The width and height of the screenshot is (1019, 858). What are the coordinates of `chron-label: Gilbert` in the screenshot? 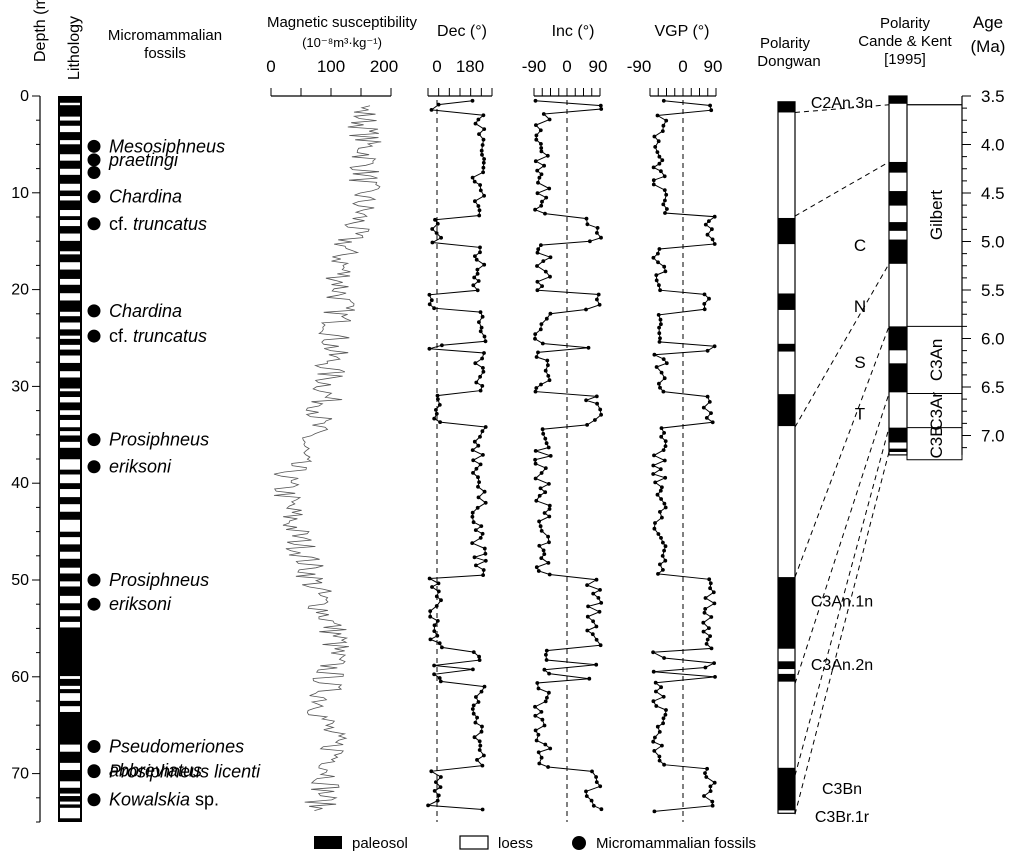 It's located at (936, 215).